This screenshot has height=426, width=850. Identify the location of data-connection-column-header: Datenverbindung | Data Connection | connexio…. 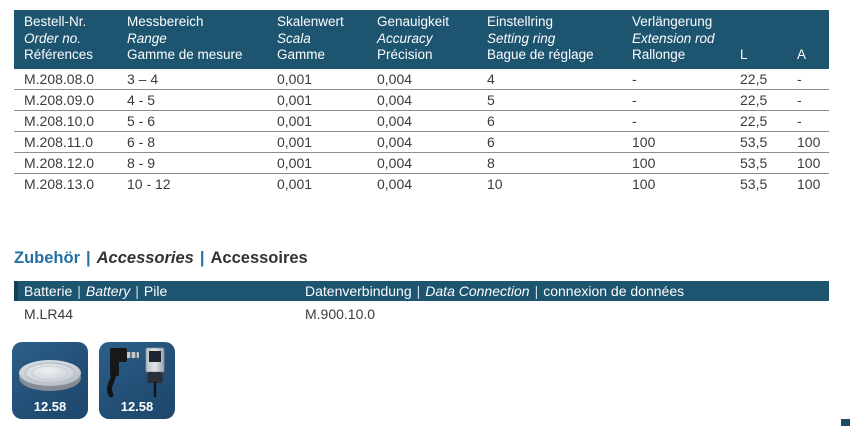
(567, 291).